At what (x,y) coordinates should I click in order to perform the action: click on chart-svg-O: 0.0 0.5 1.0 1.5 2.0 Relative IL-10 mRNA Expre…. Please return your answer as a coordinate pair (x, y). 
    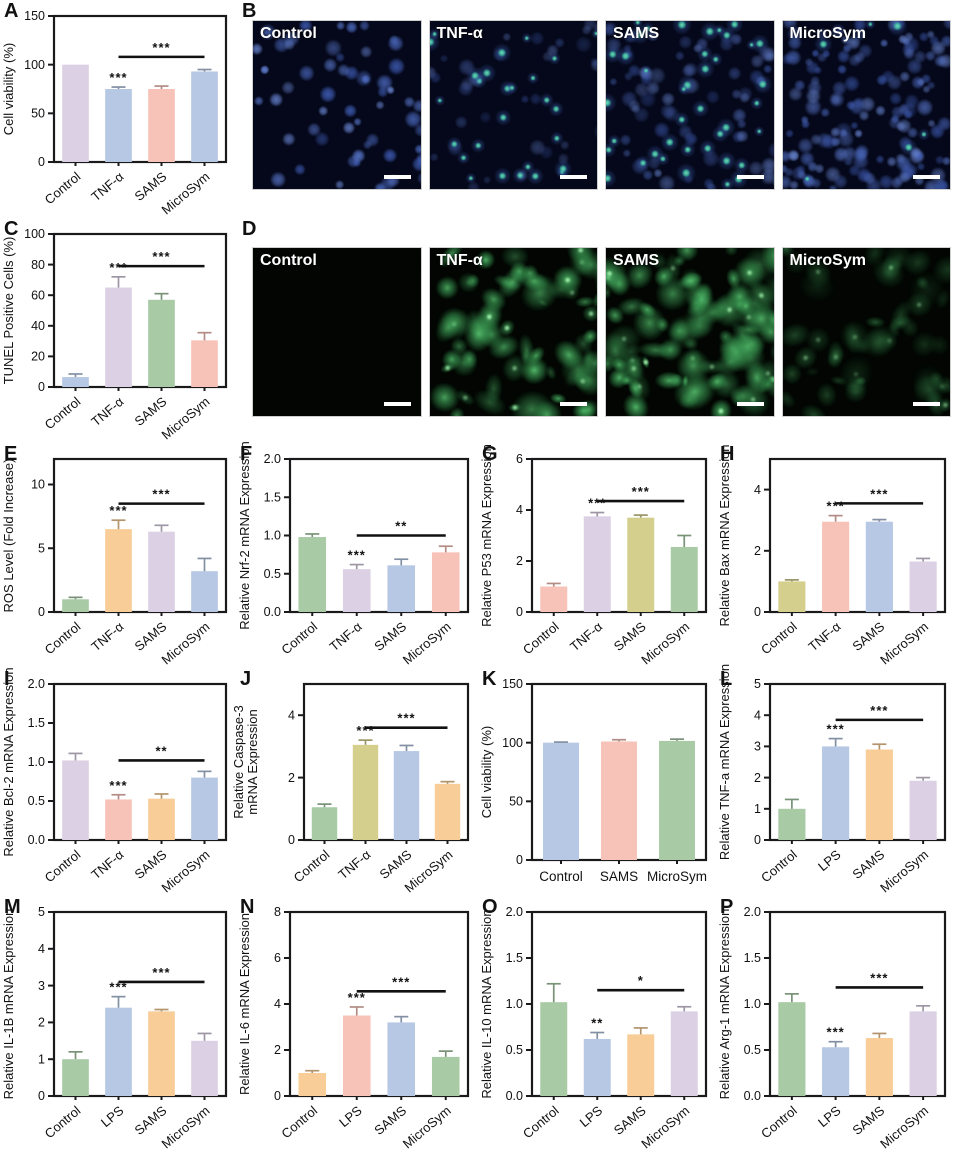
    Looking at the image, I should click on (593, 1028).